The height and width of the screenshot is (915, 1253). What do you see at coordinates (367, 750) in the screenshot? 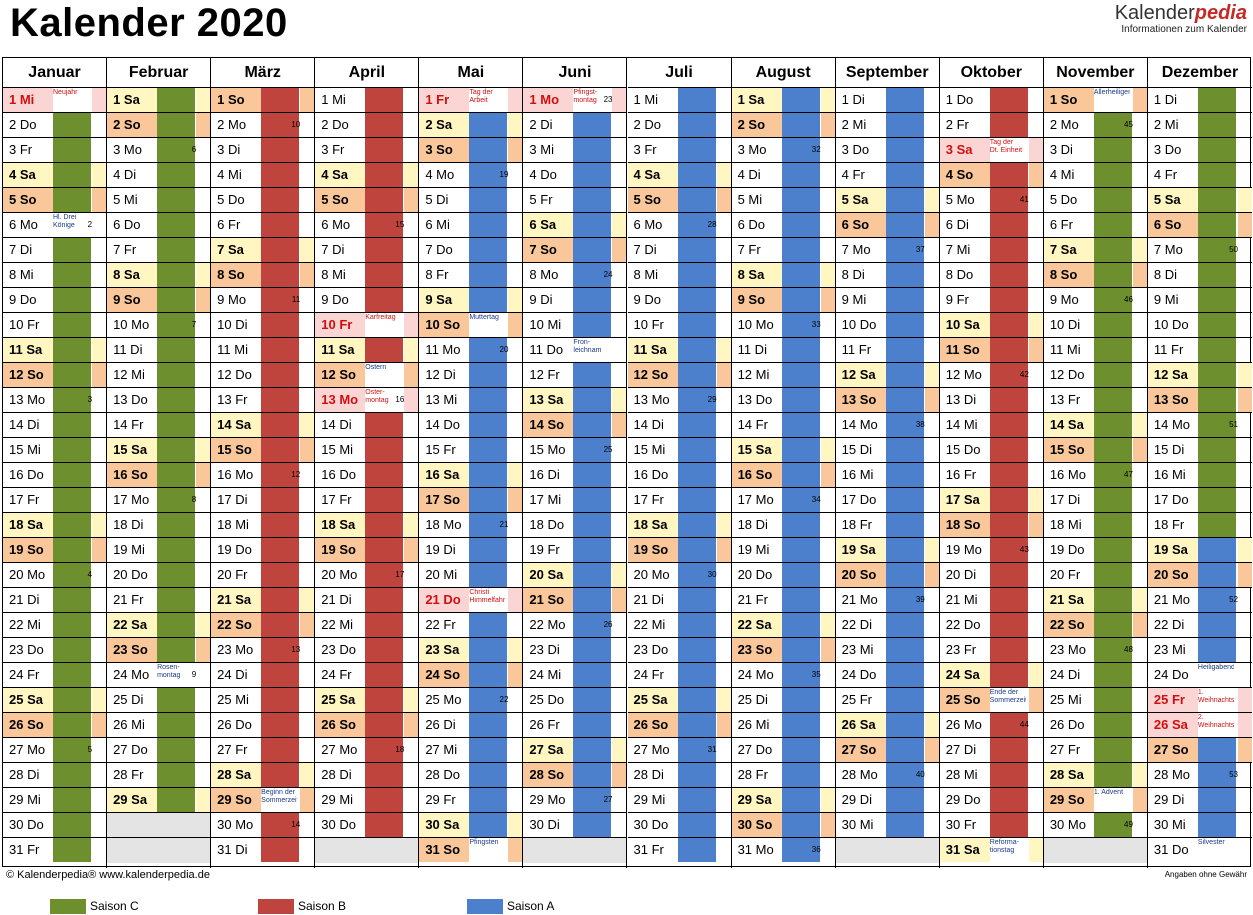
I see `day-row: 27 Mo 18` at bounding box center [367, 750].